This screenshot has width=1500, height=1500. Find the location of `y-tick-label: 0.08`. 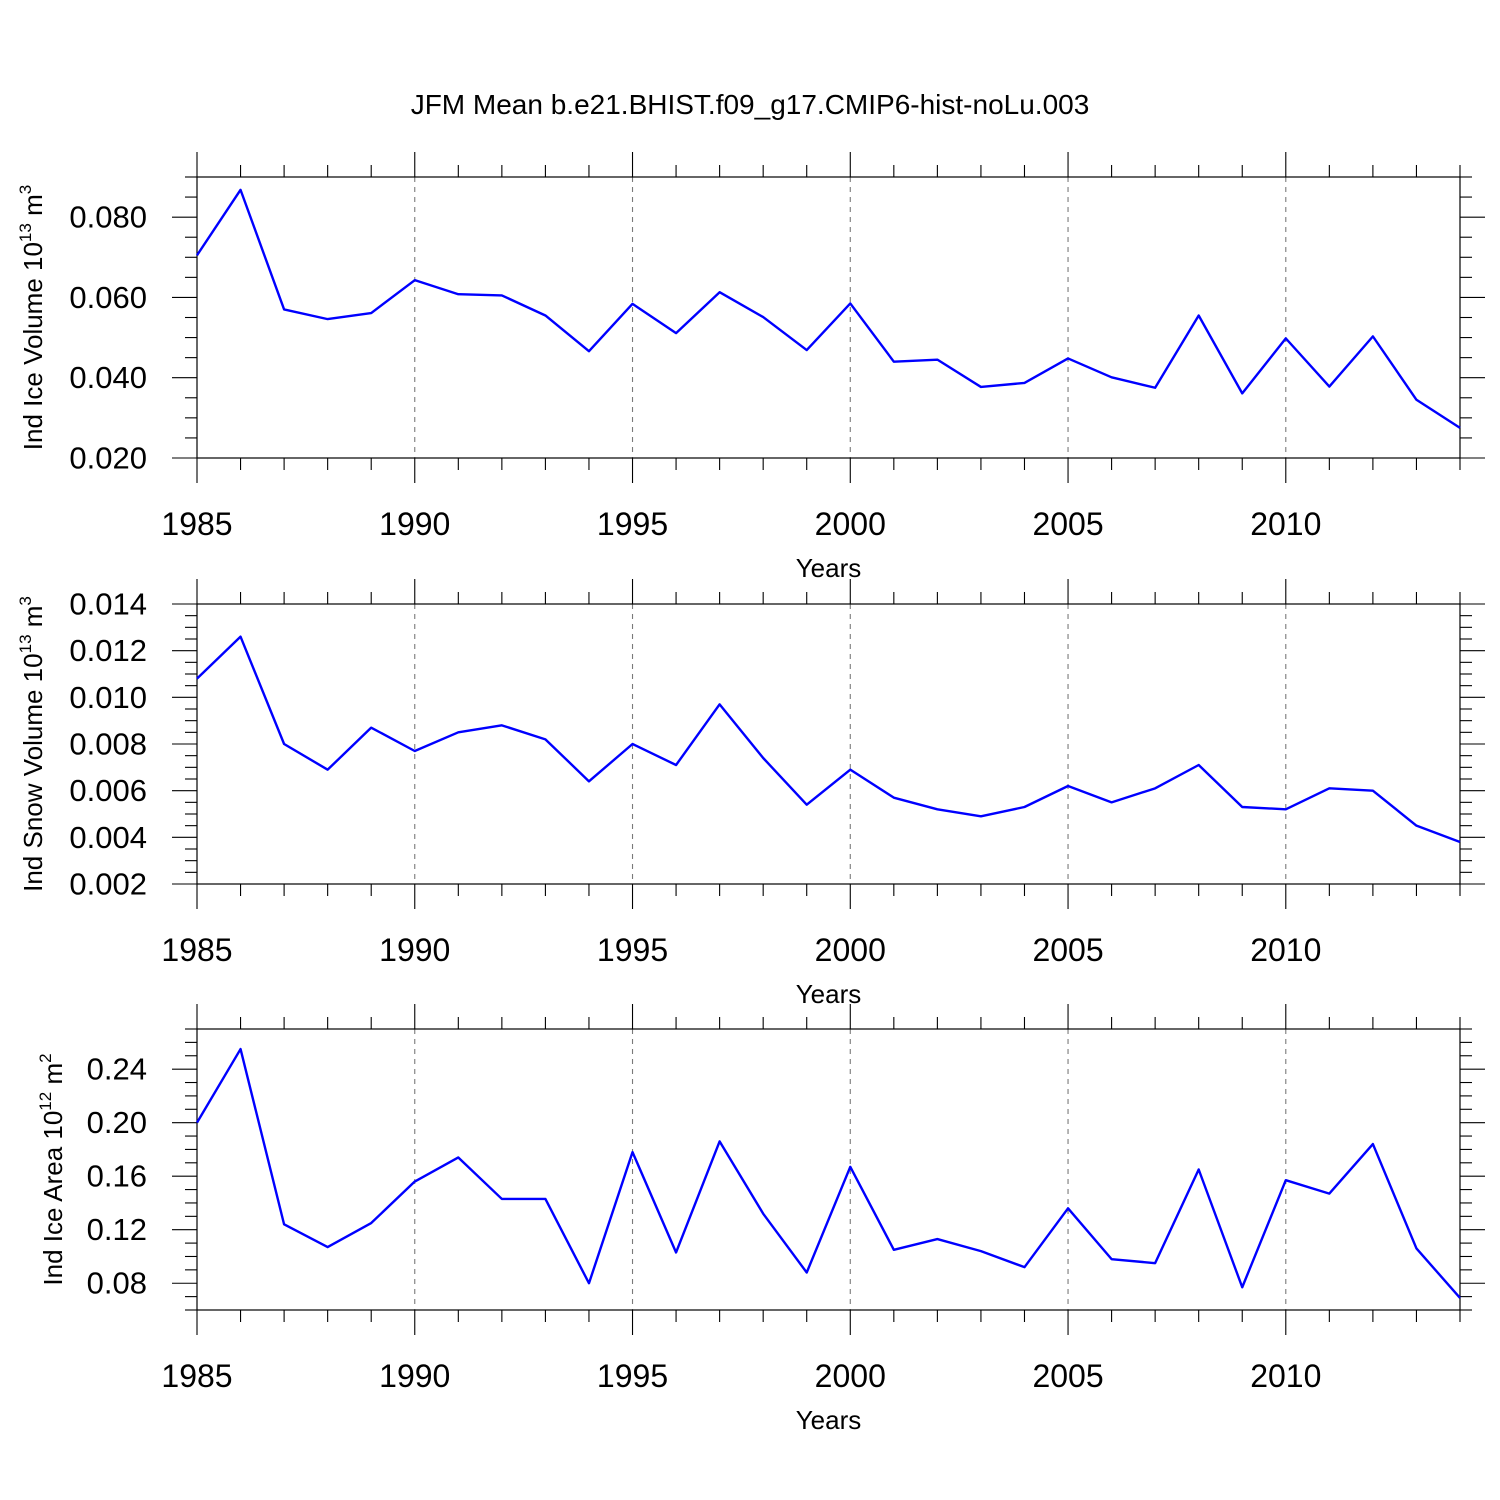

y-tick-label: 0.08 is located at coordinates (117, 1283).